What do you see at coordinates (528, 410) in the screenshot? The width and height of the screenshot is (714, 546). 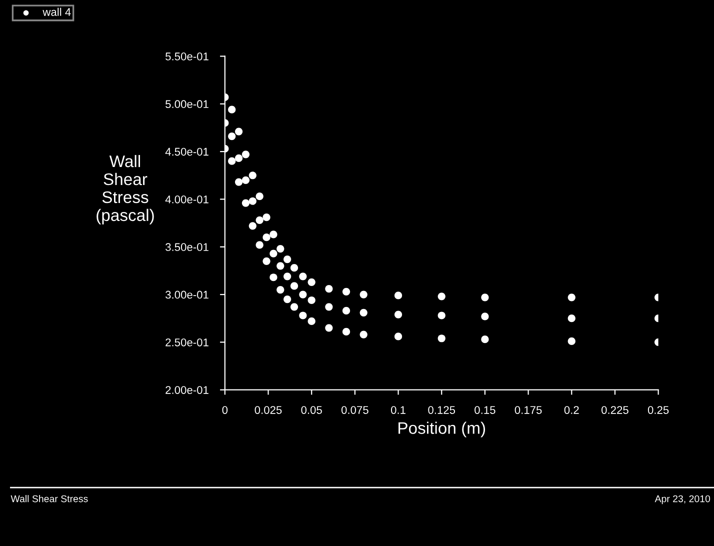 I see `x-tick-label: 0.175` at bounding box center [528, 410].